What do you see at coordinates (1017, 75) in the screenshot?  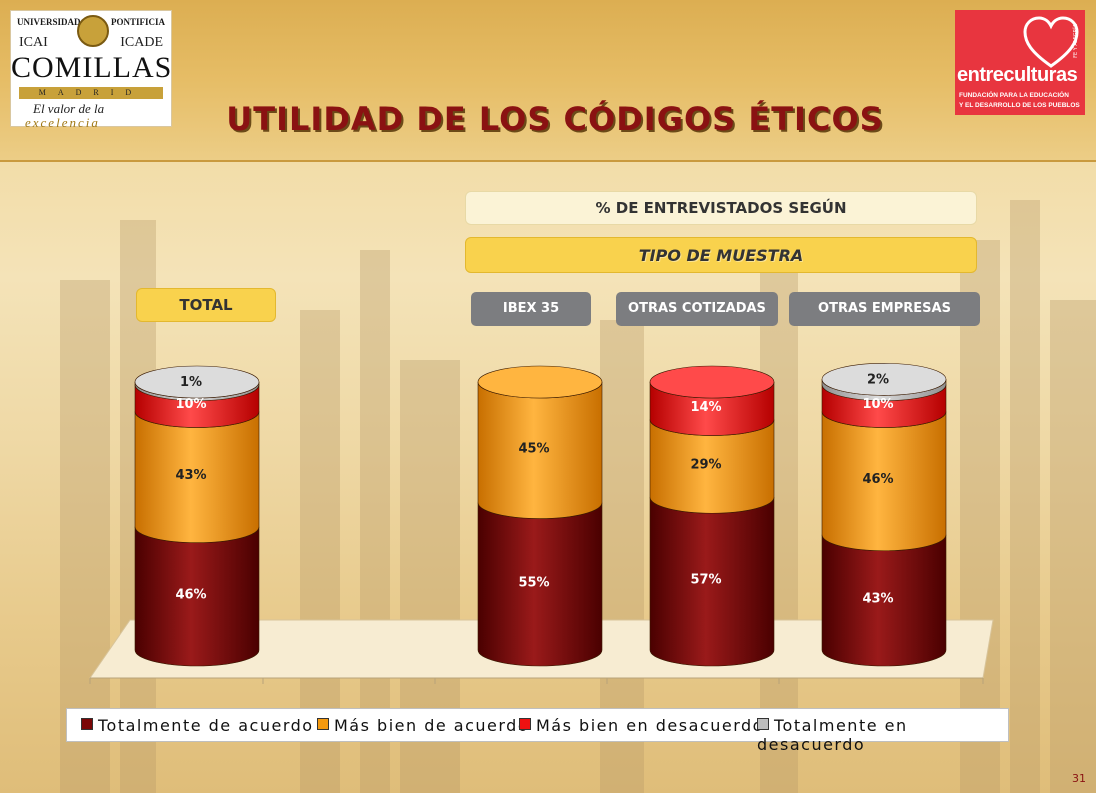 I see `logo-entreculturas-text: entreculturas` at bounding box center [1017, 75].